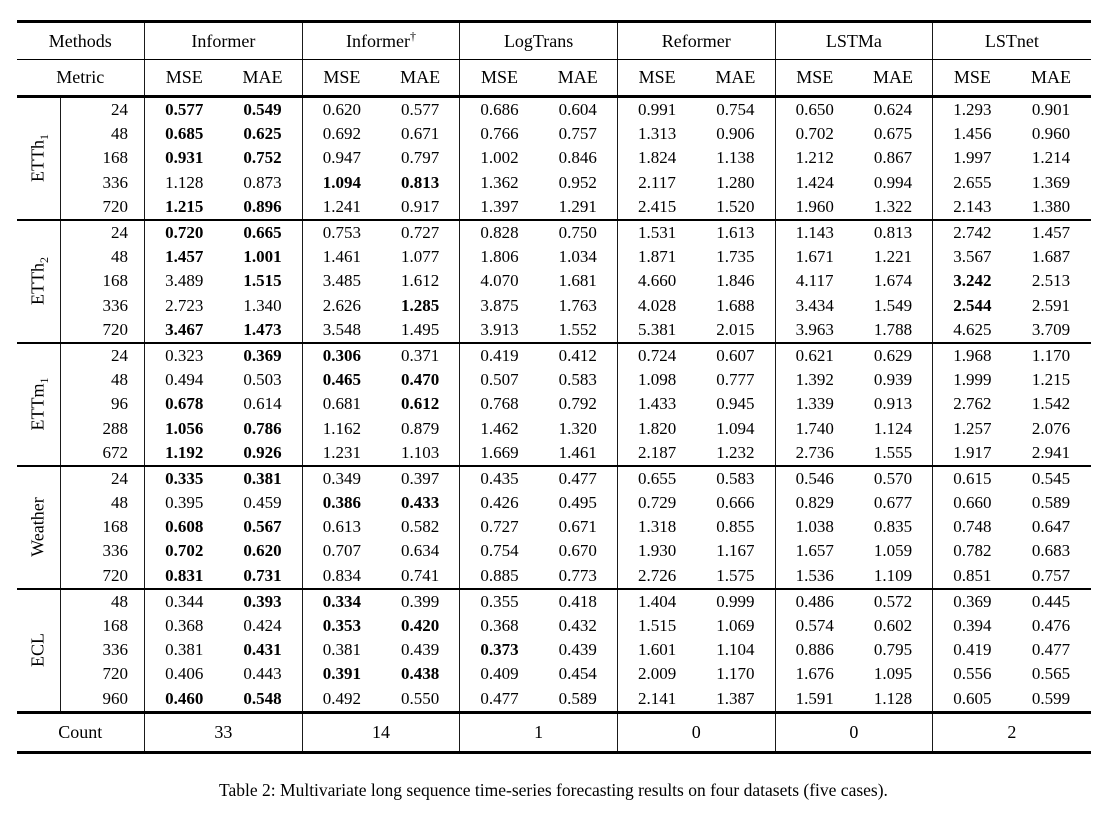 Image resolution: width=1107 pixels, height=815 pixels. What do you see at coordinates (499, 698) in the screenshot?
I see `result-cell: 0.477` at bounding box center [499, 698].